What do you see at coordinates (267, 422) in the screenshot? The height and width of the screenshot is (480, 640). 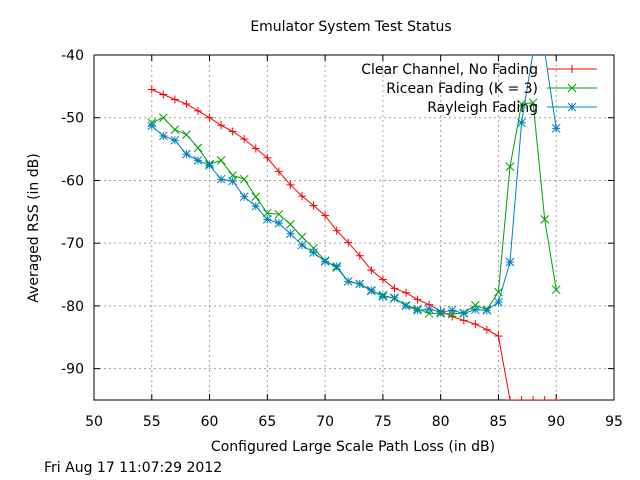 I see `x-tick-label: 65` at bounding box center [267, 422].